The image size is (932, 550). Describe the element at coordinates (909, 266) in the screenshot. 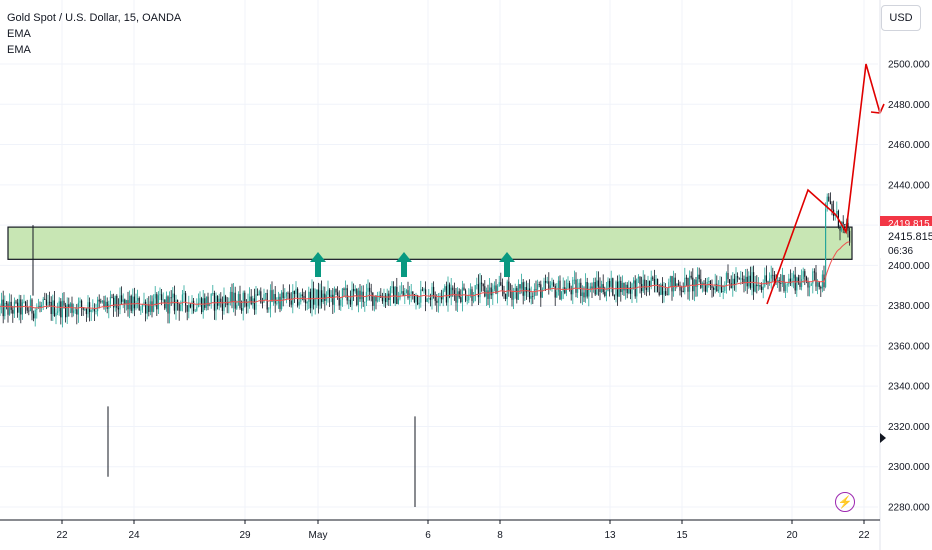

I see `price-tick-label: 2400.000` at that location.